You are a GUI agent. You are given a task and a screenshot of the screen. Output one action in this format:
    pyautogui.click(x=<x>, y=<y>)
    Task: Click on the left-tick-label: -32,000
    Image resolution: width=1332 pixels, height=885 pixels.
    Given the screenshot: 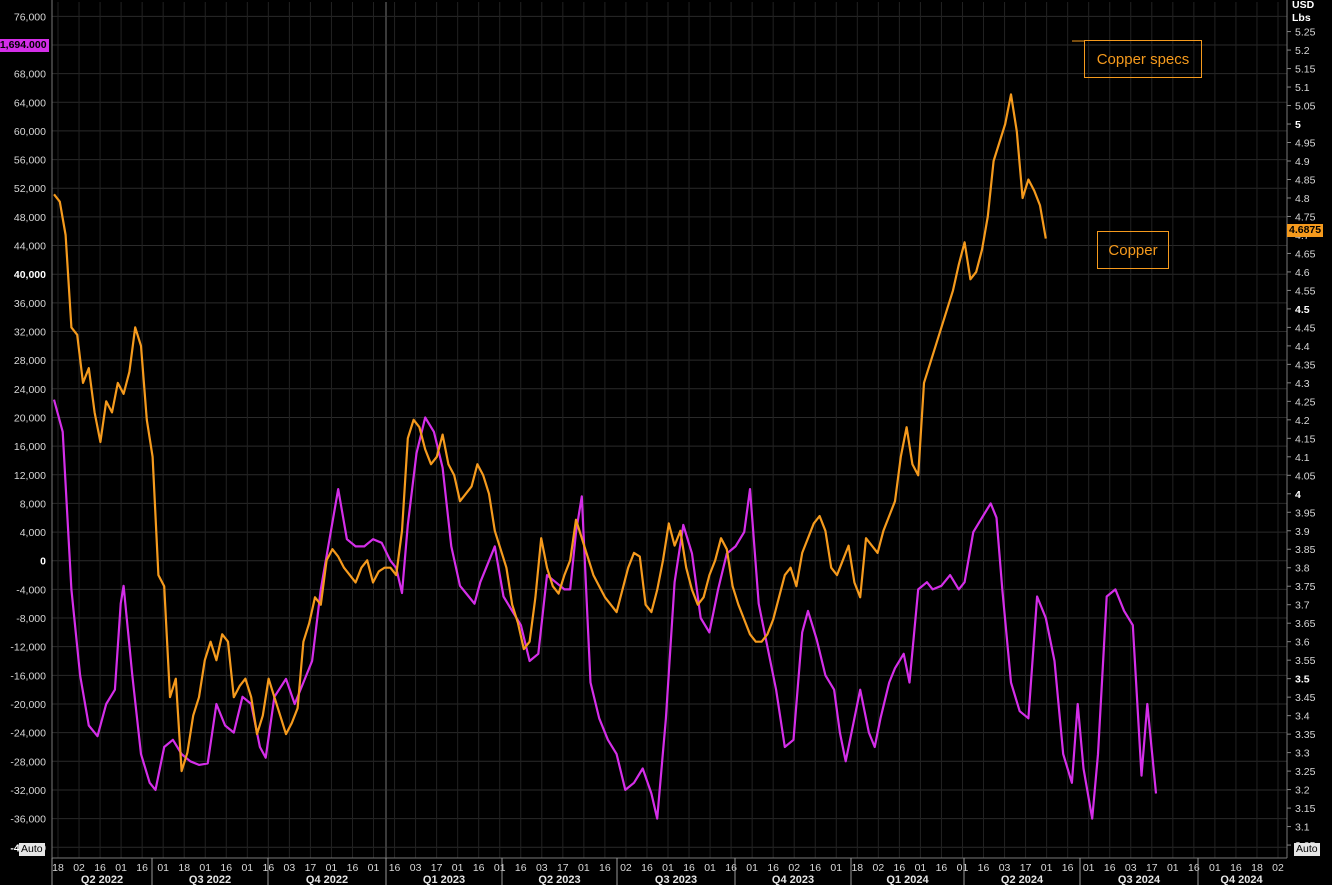 What is the action you would take?
    pyautogui.click(x=28, y=791)
    